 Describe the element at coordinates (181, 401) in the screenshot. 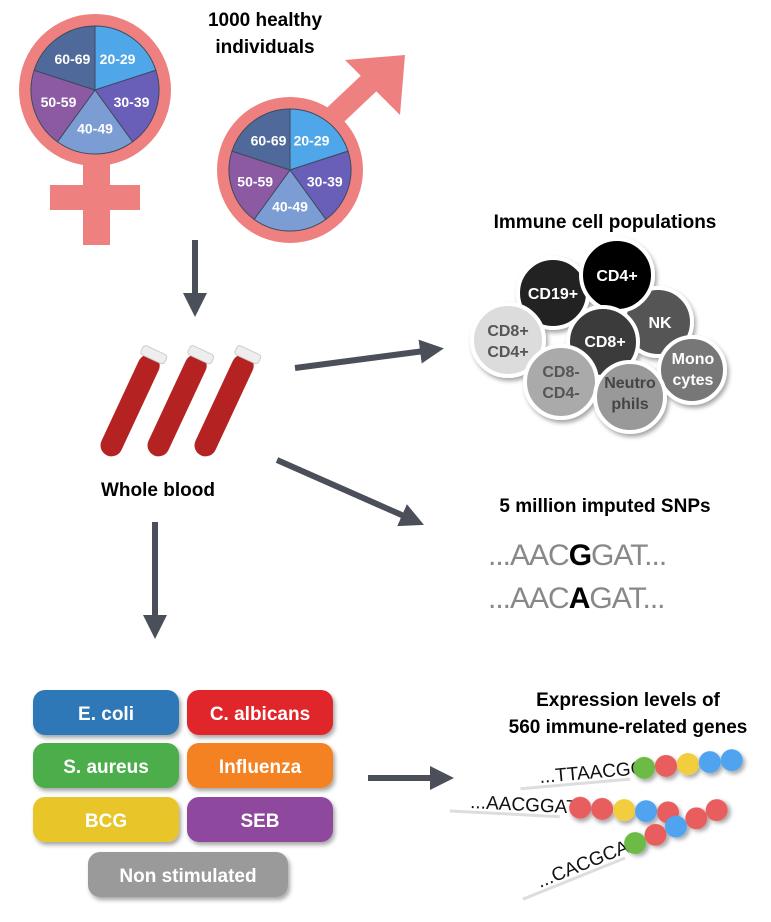

I see `blood-tubes-icon` at that location.